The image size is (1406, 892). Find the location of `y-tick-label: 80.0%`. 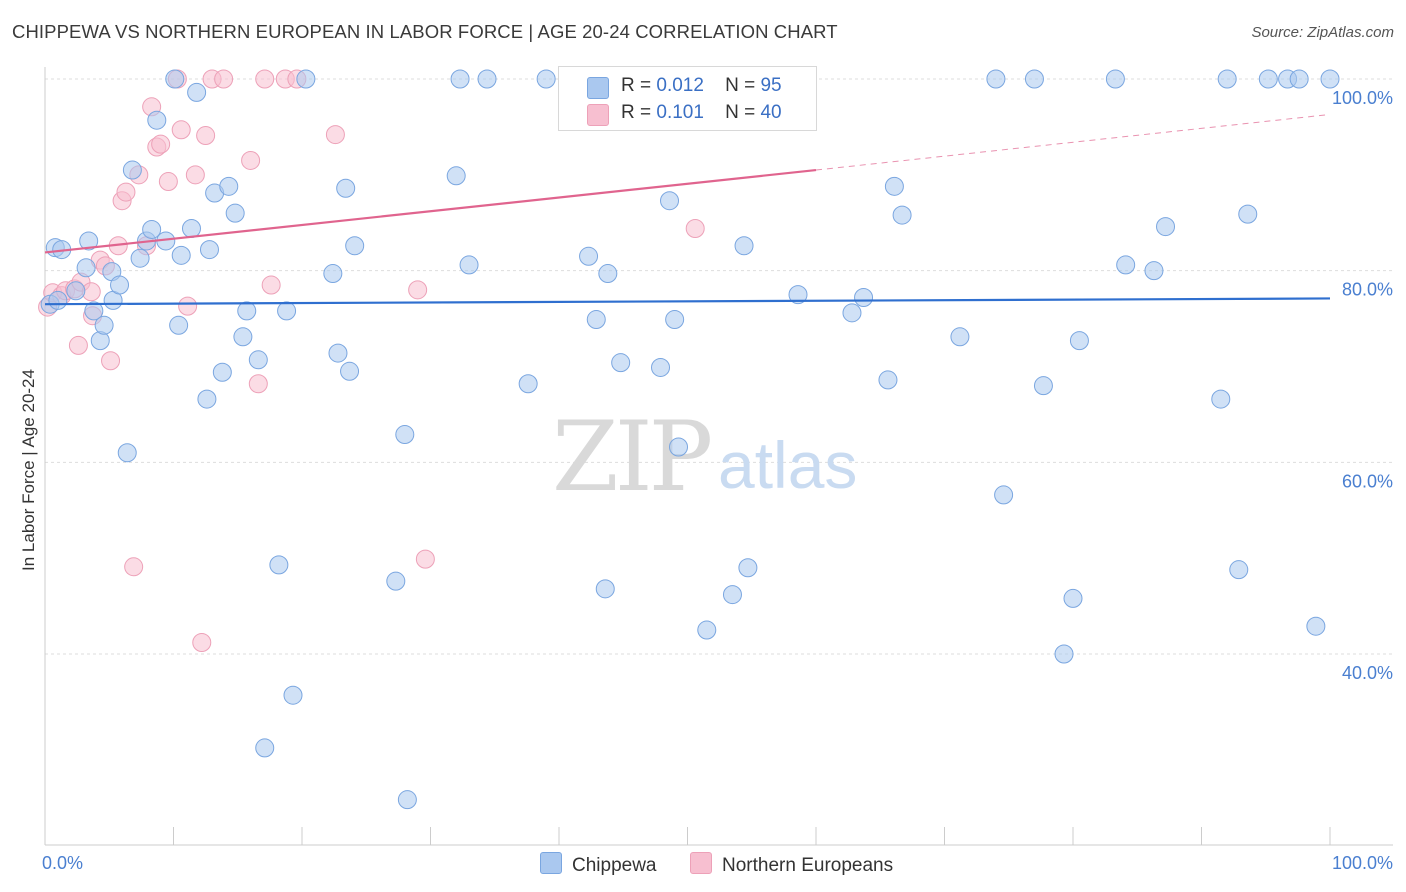

y-tick-label: 80.0% is located at coordinates (1367, 290).